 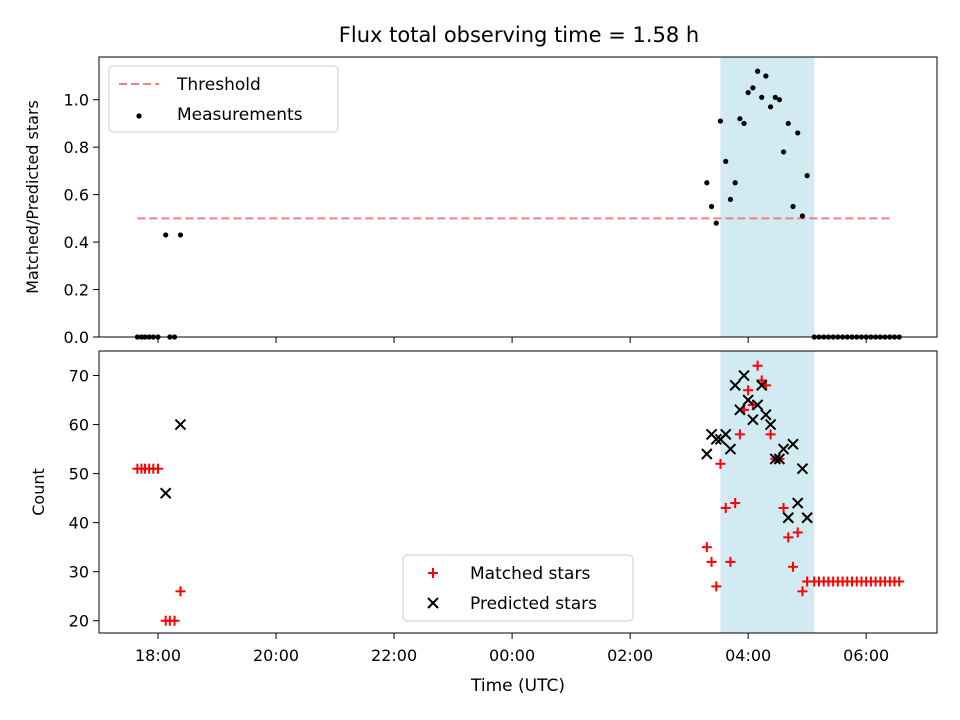 What do you see at coordinates (512, 340) in the screenshot?
I see `top-x-axis-ticks` at bounding box center [512, 340].